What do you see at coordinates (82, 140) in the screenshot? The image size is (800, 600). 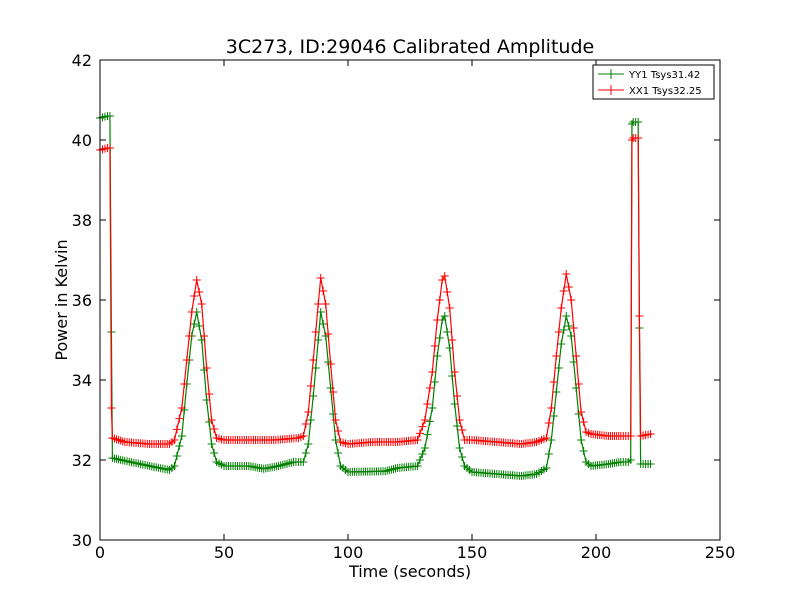 I see `y-tick-label: 40` at bounding box center [82, 140].